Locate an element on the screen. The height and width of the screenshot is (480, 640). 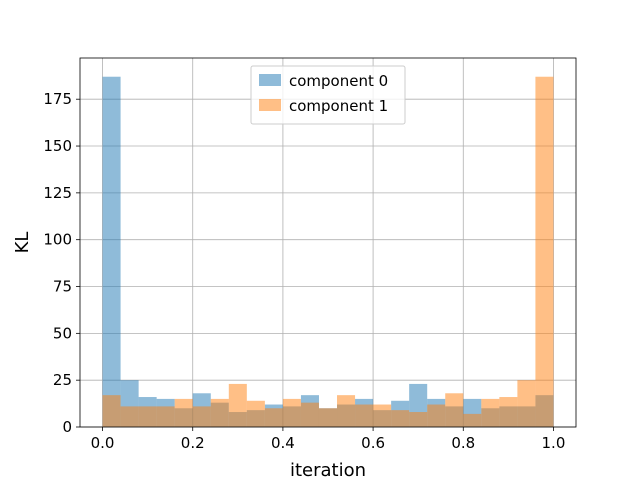
y-tick-label: 25 is located at coordinates (62, 380).